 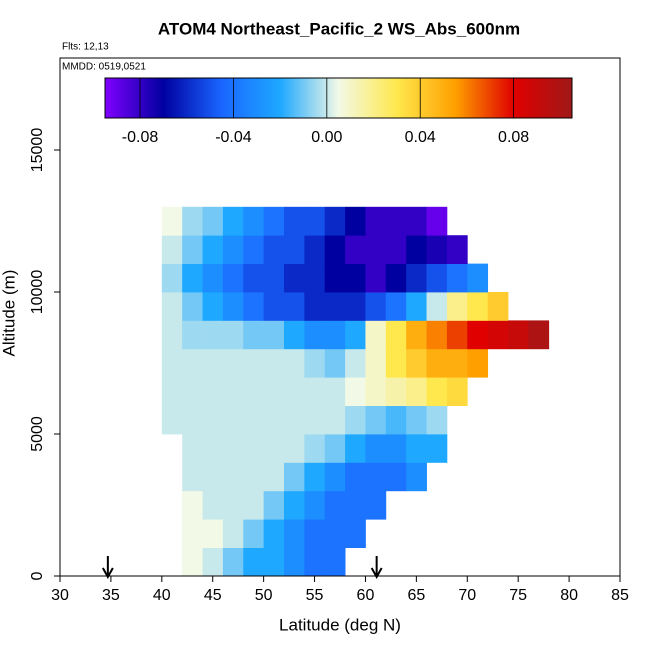 I want to click on x-tick-label: 40, so click(x=162, y=595).